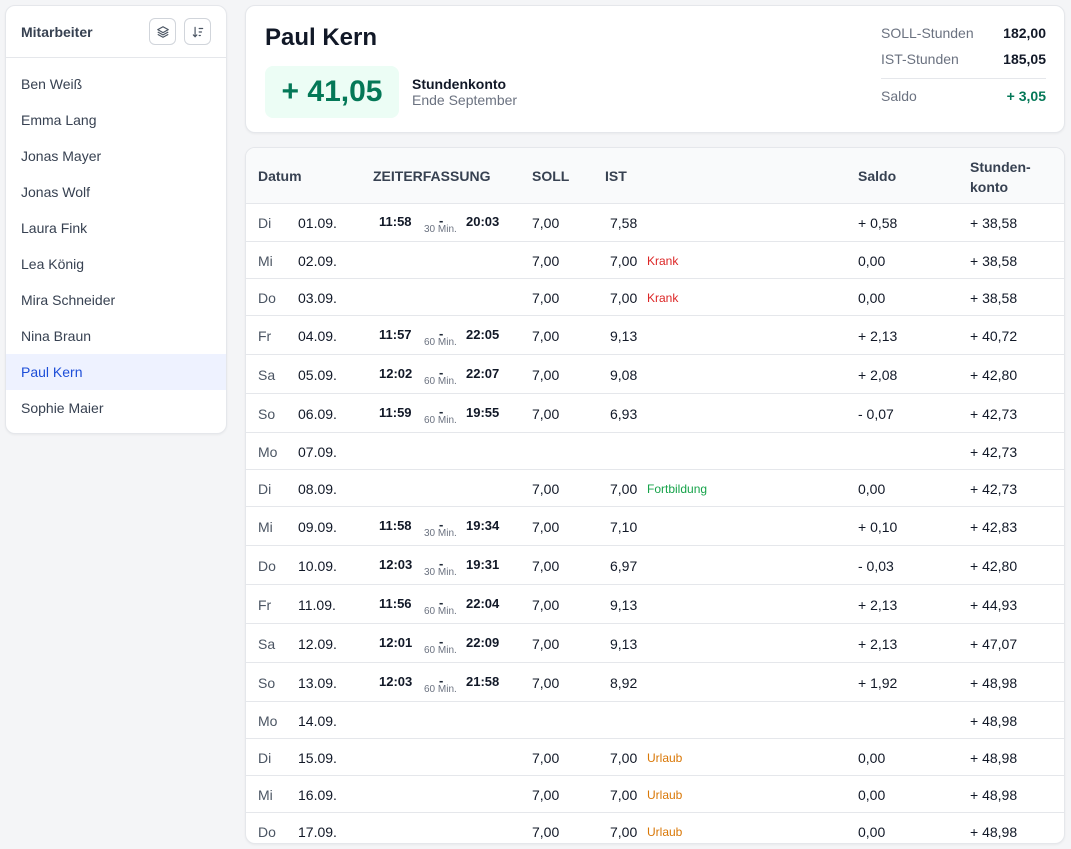  What do you see at coordinates (616, 176) in the screenshot?
I see `col-ist: IST` at bounding box center [616, 176].